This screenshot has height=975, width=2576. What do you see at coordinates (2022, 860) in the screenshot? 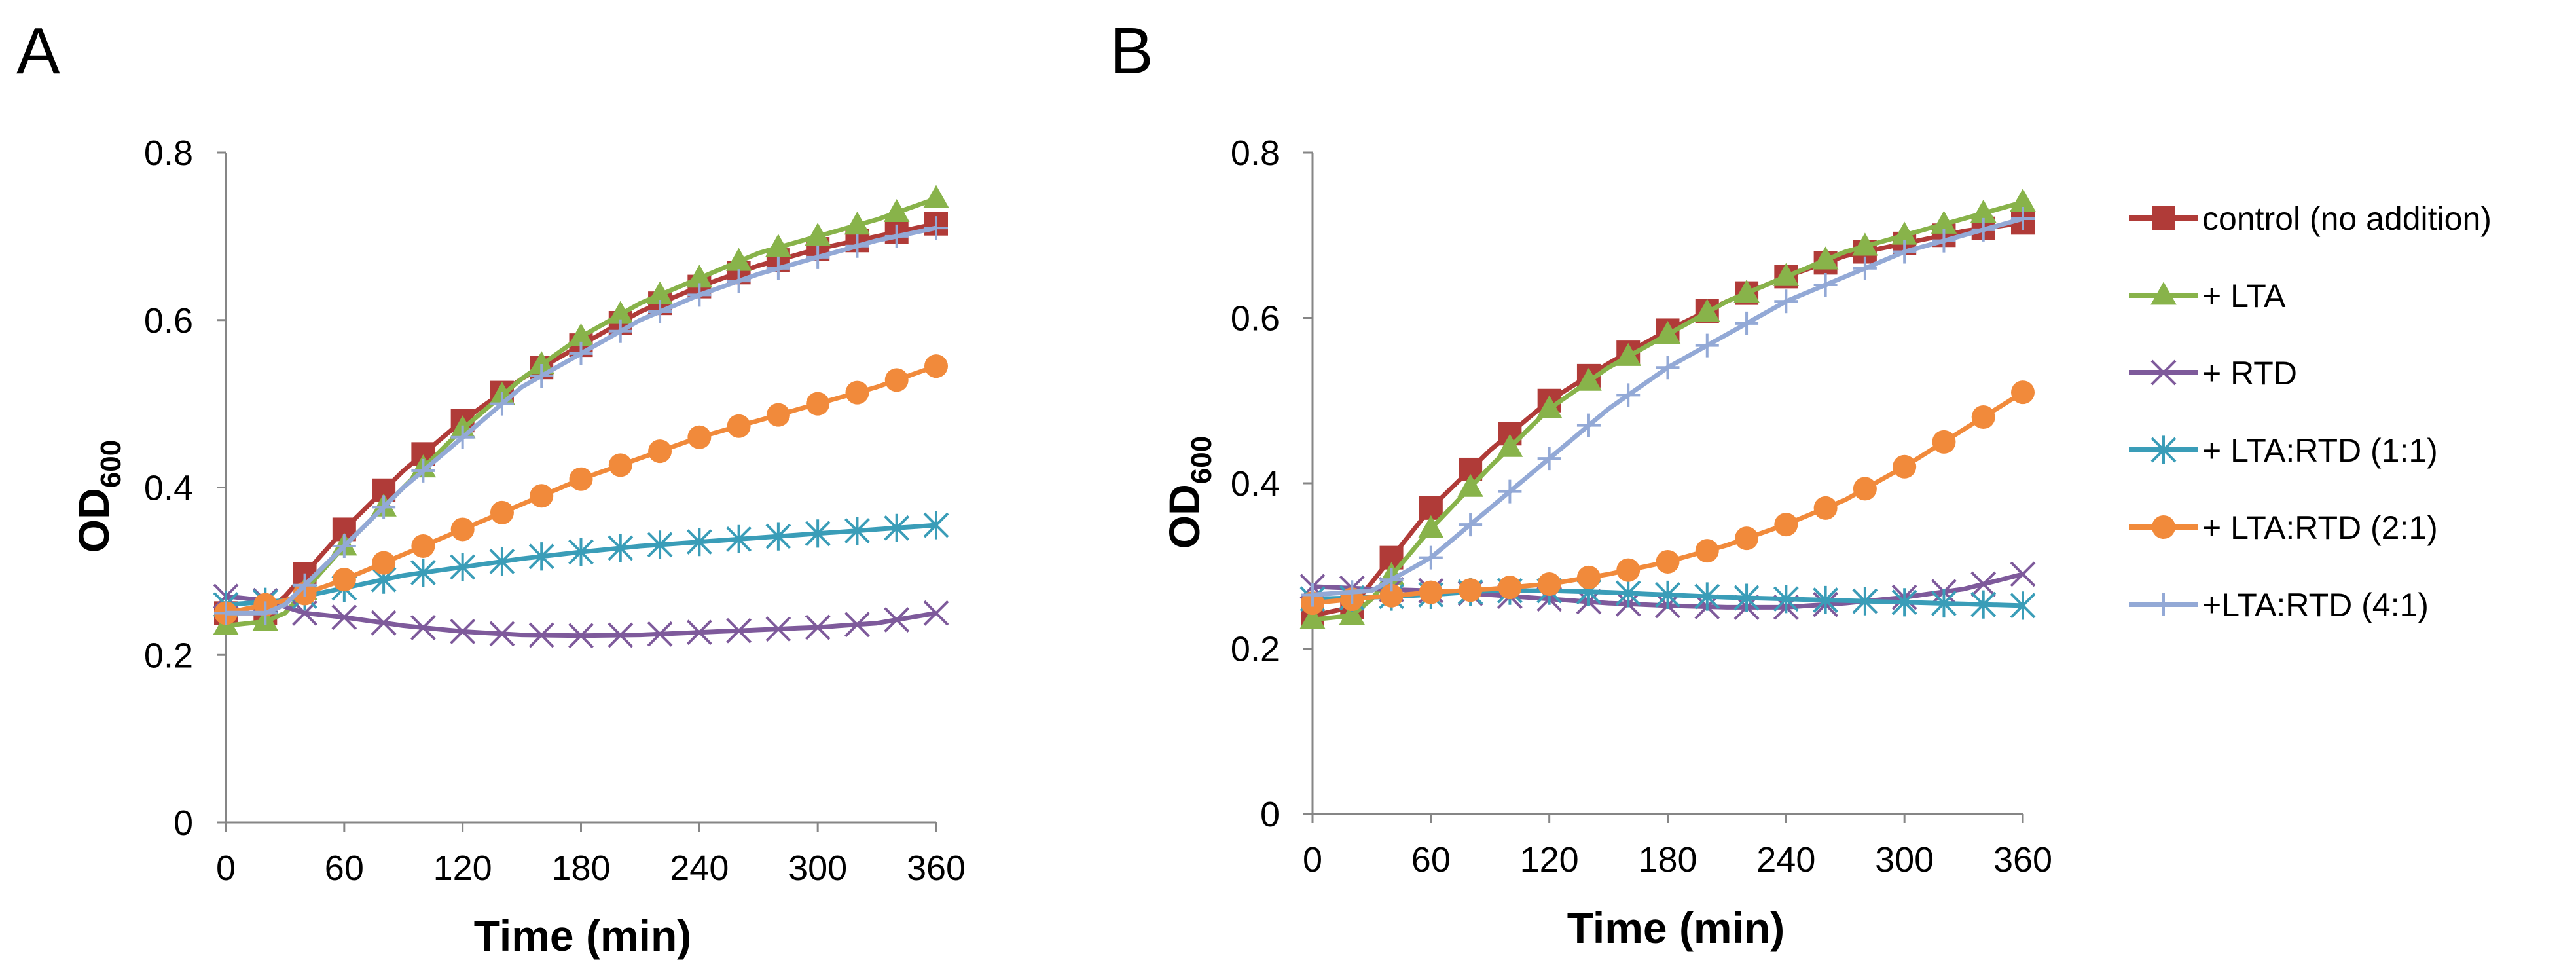
I see `x-tick-label-b: 360` at bounding box center [2022, 860].